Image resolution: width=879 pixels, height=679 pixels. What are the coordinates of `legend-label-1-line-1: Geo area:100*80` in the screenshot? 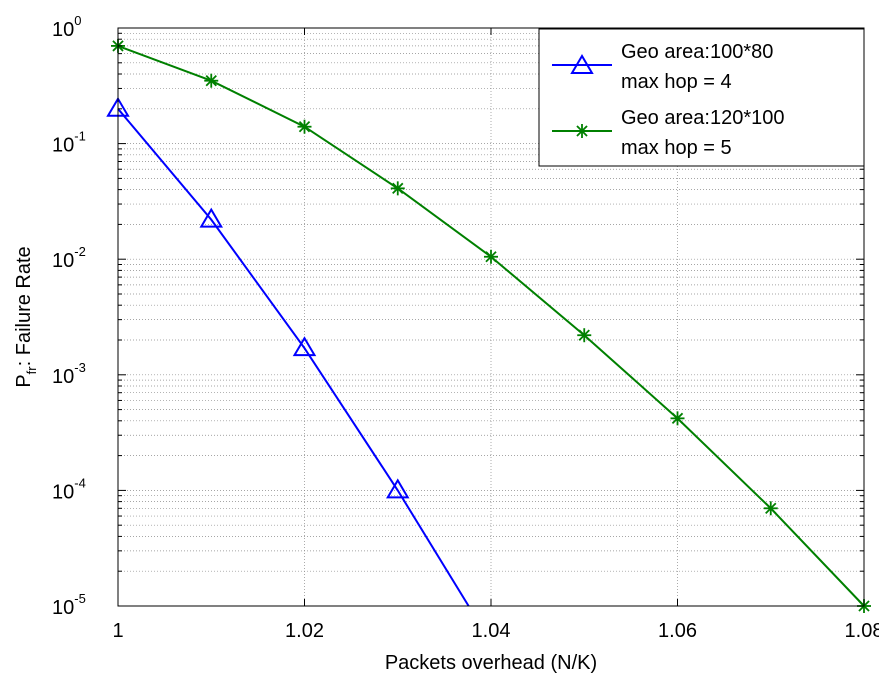 It's located at (697, 52).